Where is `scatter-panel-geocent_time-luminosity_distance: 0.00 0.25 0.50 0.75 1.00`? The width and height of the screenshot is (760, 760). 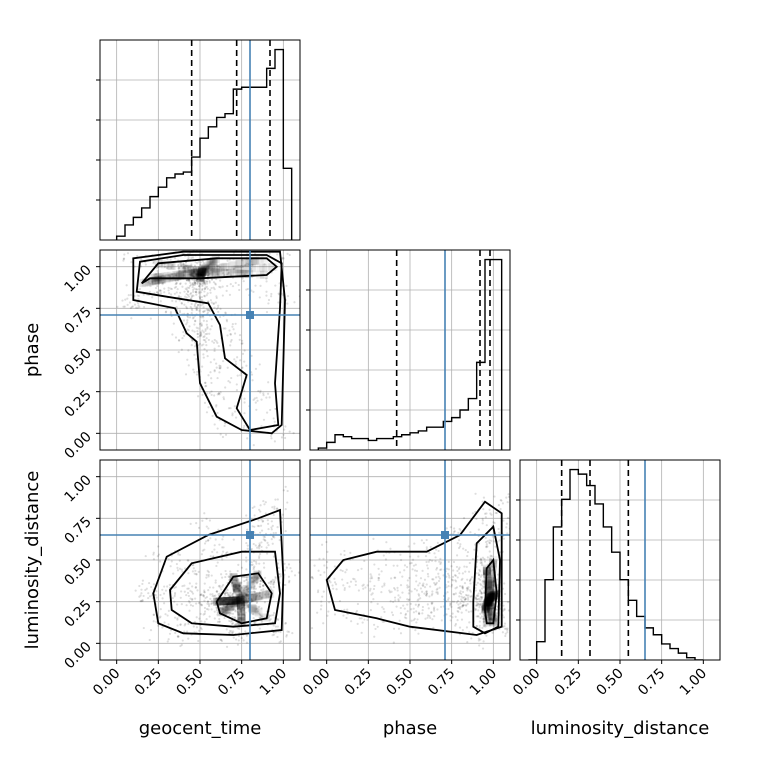
scatter-panel-geocent_time-luminosity_distance: 0.00 0.25 0.50 0.75 1.00 is located at coordinates (181, 565).